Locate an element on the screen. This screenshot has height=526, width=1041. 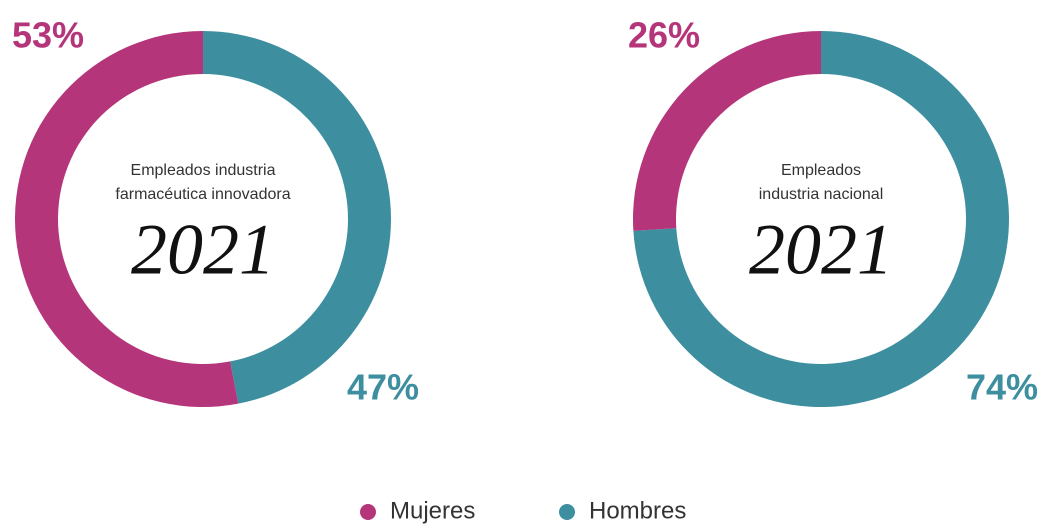
legend-label: Hombres is located at coordinates (637, 510).